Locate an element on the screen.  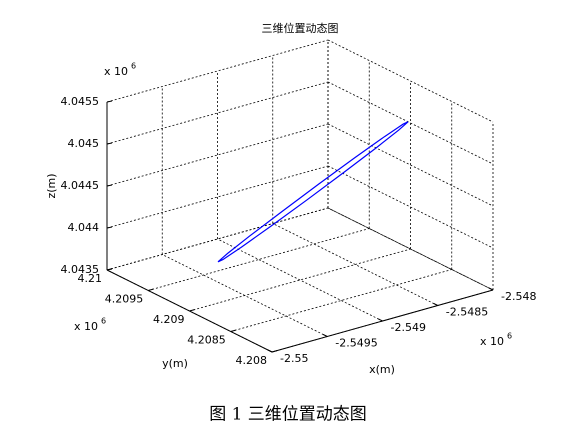
y-tick-label: 4.21 is located at coordinates (90, 278).